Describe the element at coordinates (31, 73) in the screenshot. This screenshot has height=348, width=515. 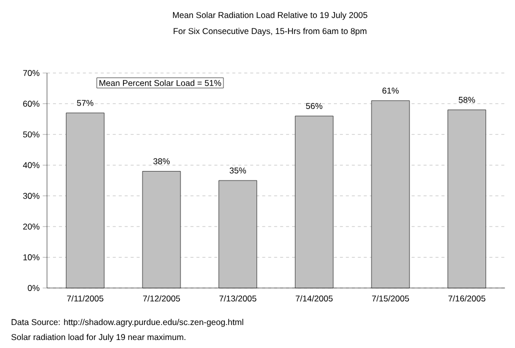
I see `y-tick-label: 70%` at that location.